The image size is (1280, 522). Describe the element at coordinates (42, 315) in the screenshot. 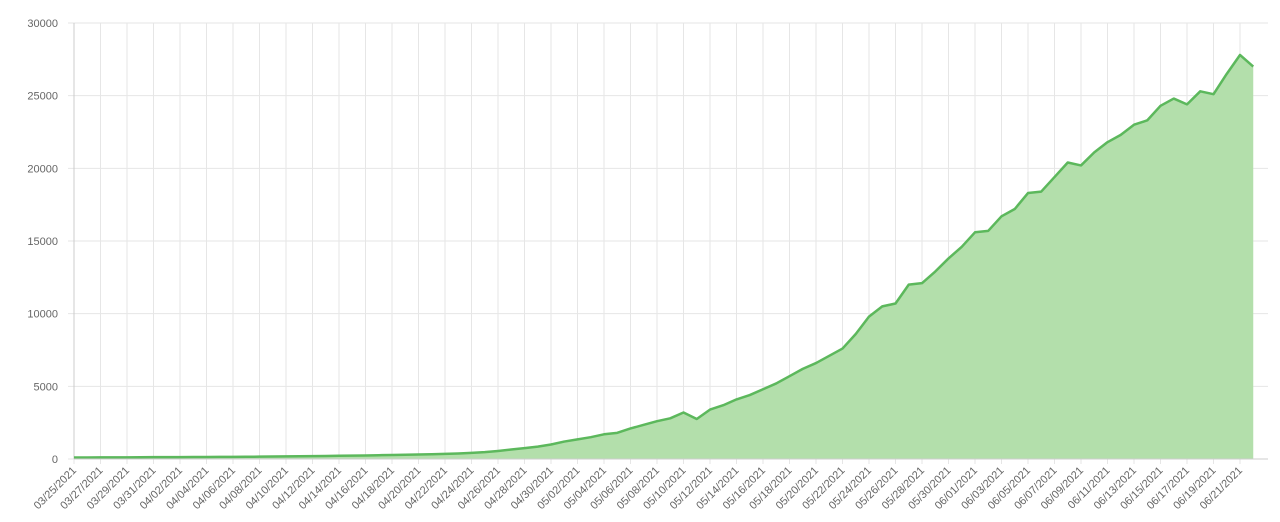

I see `y-tick-label: 10000` at that location.